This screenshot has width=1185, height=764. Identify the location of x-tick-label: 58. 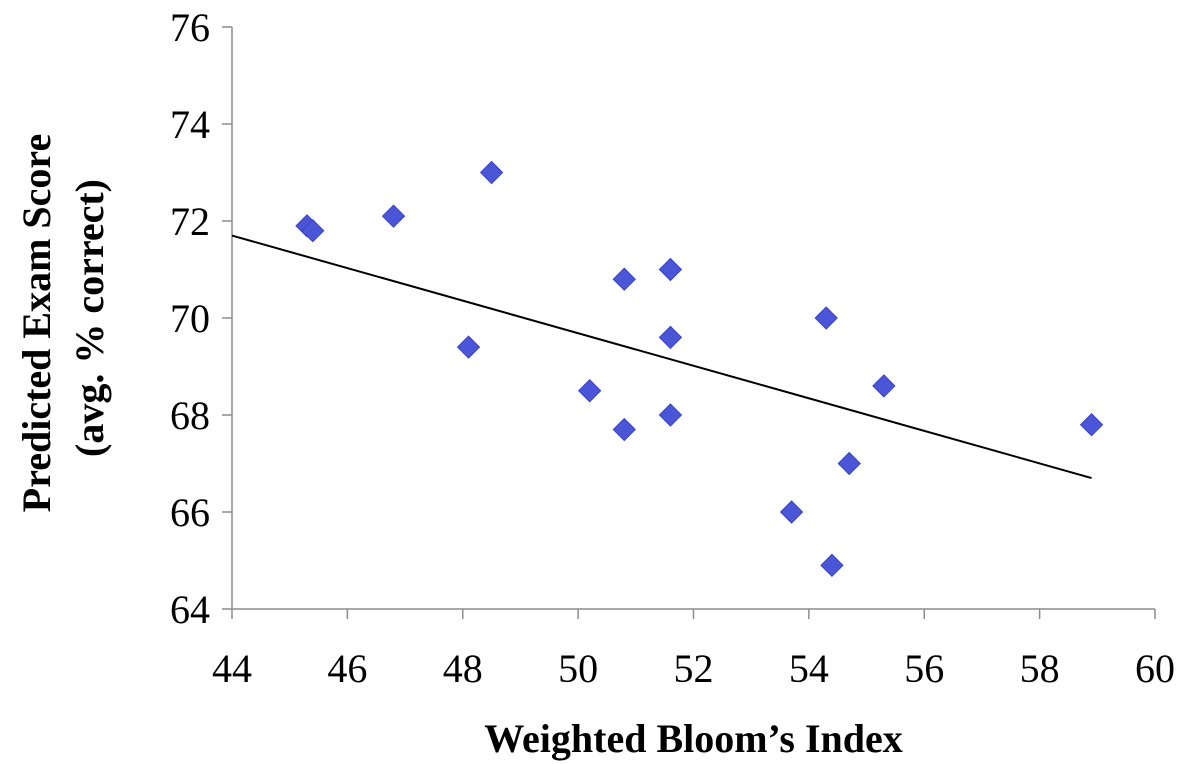
(1040, 668).